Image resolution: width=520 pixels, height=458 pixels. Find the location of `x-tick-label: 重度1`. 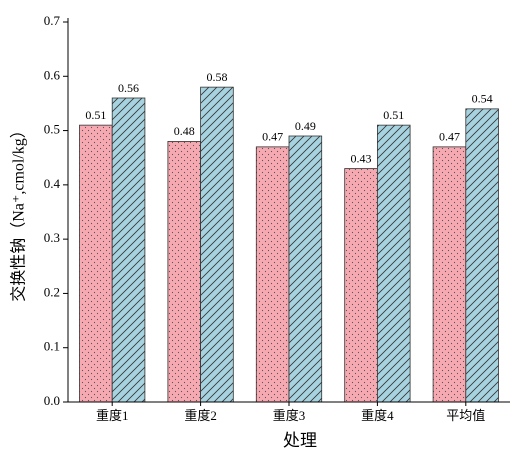

x-tick-label: 重度1 is located at coordinates (112, 415).